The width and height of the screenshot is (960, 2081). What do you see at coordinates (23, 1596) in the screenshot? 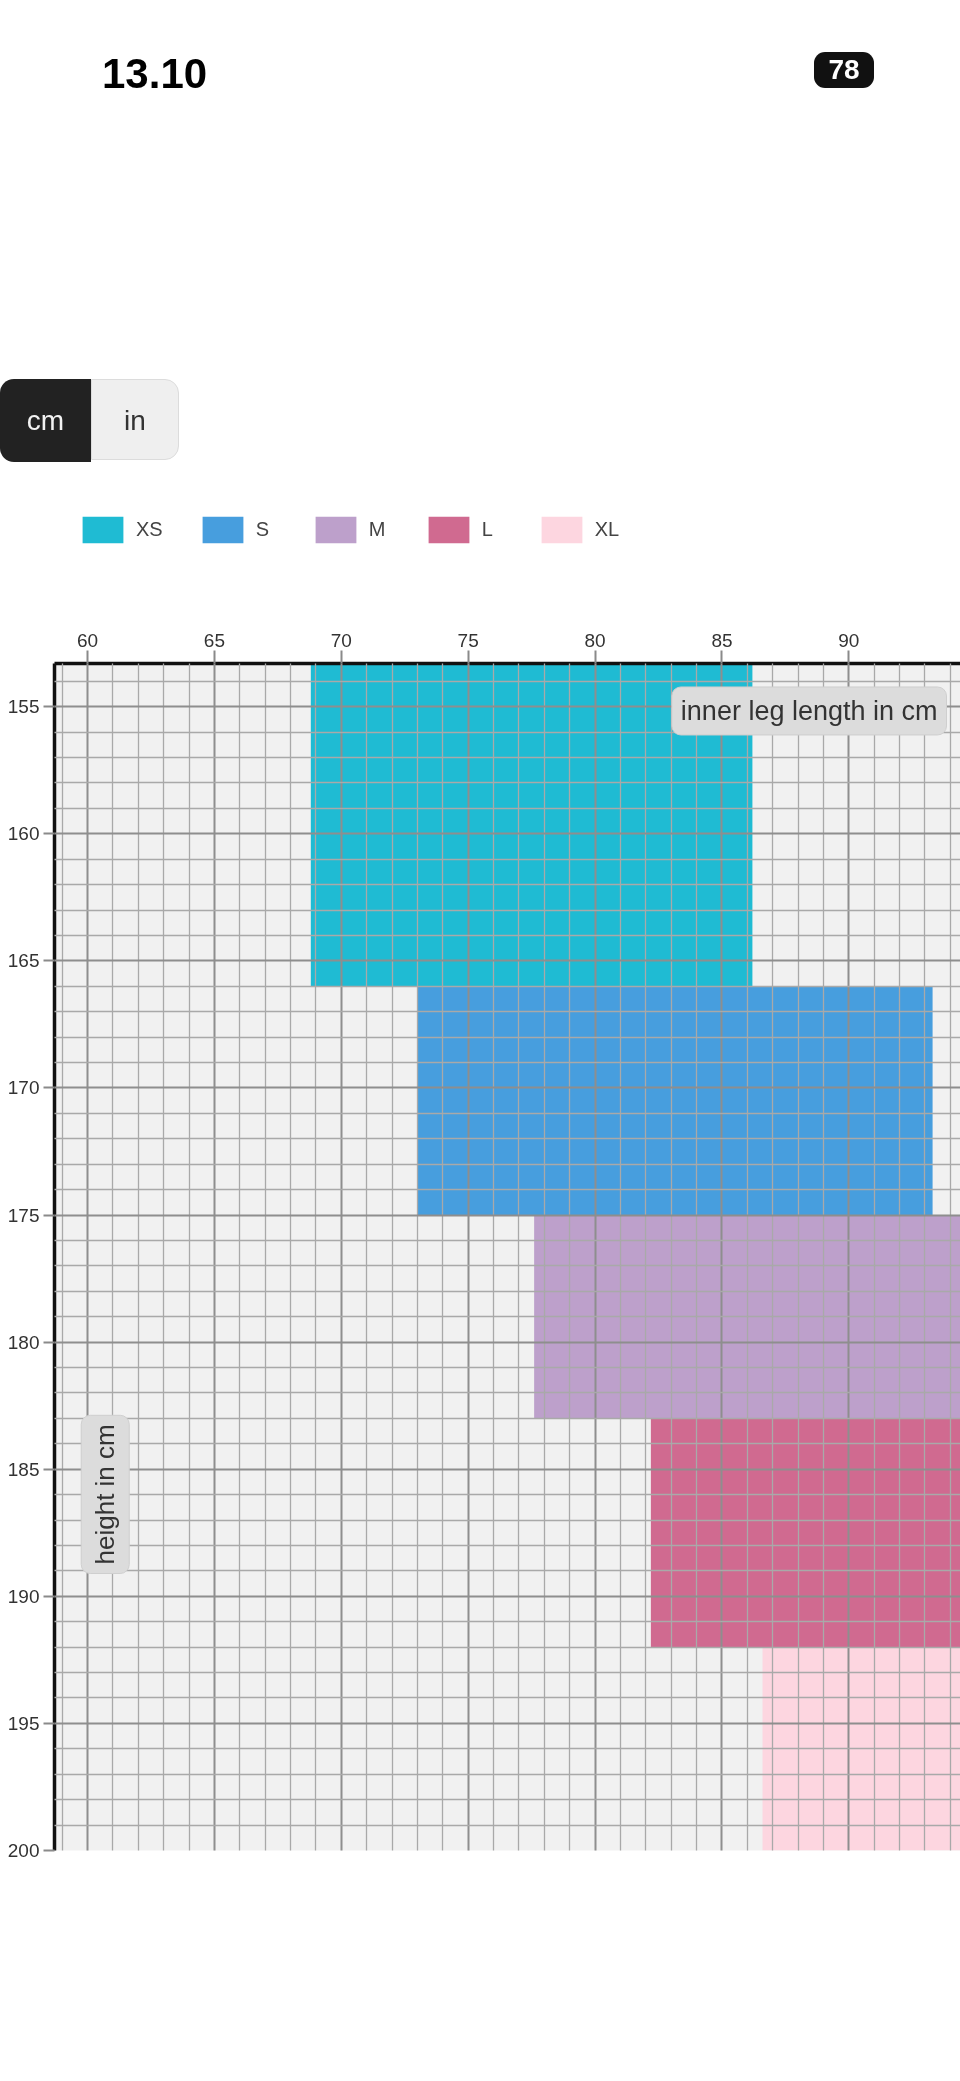
I see `y-tick-label: 190` at bounding box center [23, 1596].